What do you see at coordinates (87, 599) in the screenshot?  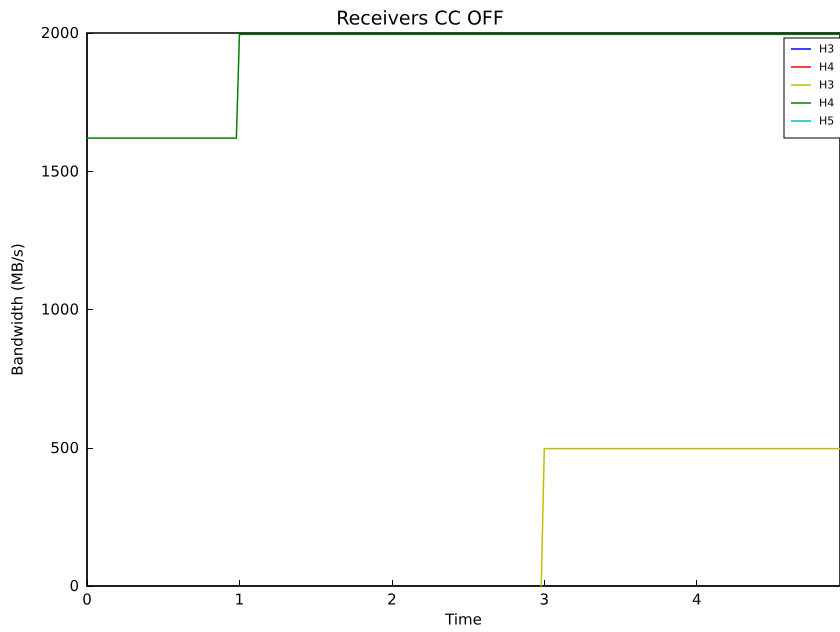 I see `x-tick-label: 0` at bounding box center [87, 599].